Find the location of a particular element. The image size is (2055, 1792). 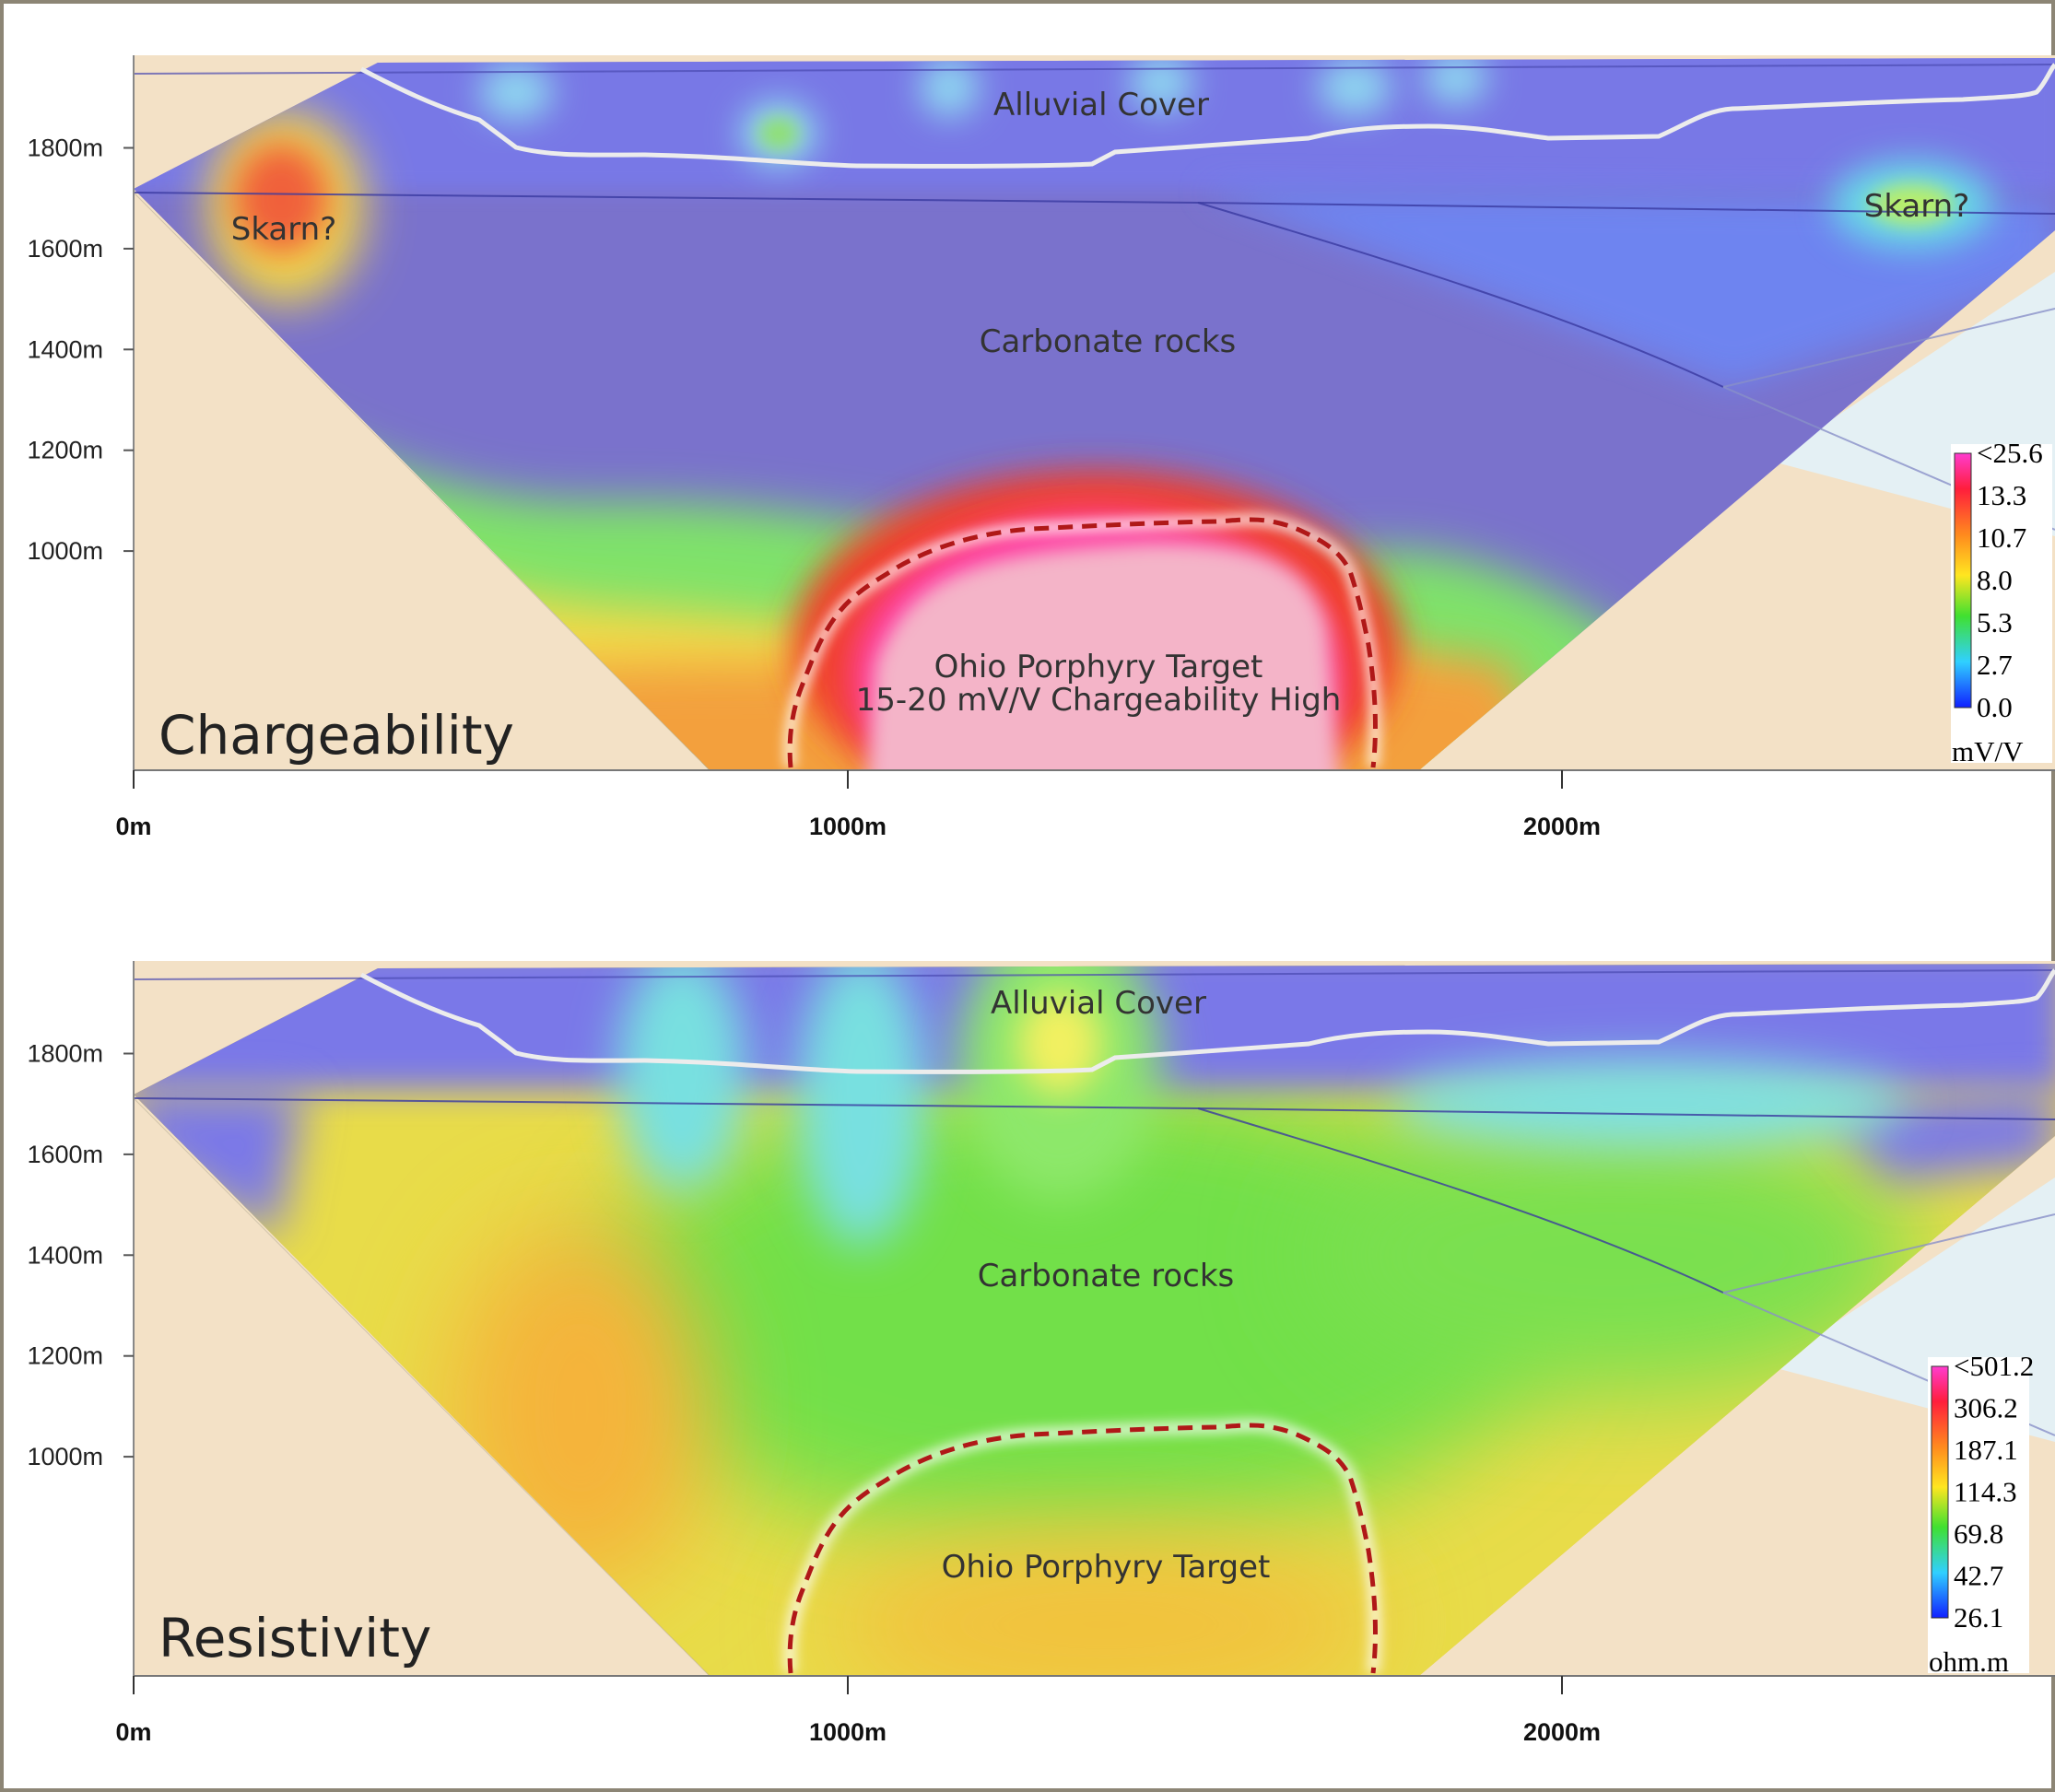

colorbar-label: 5.3 is located at coordinates (1995, 622).